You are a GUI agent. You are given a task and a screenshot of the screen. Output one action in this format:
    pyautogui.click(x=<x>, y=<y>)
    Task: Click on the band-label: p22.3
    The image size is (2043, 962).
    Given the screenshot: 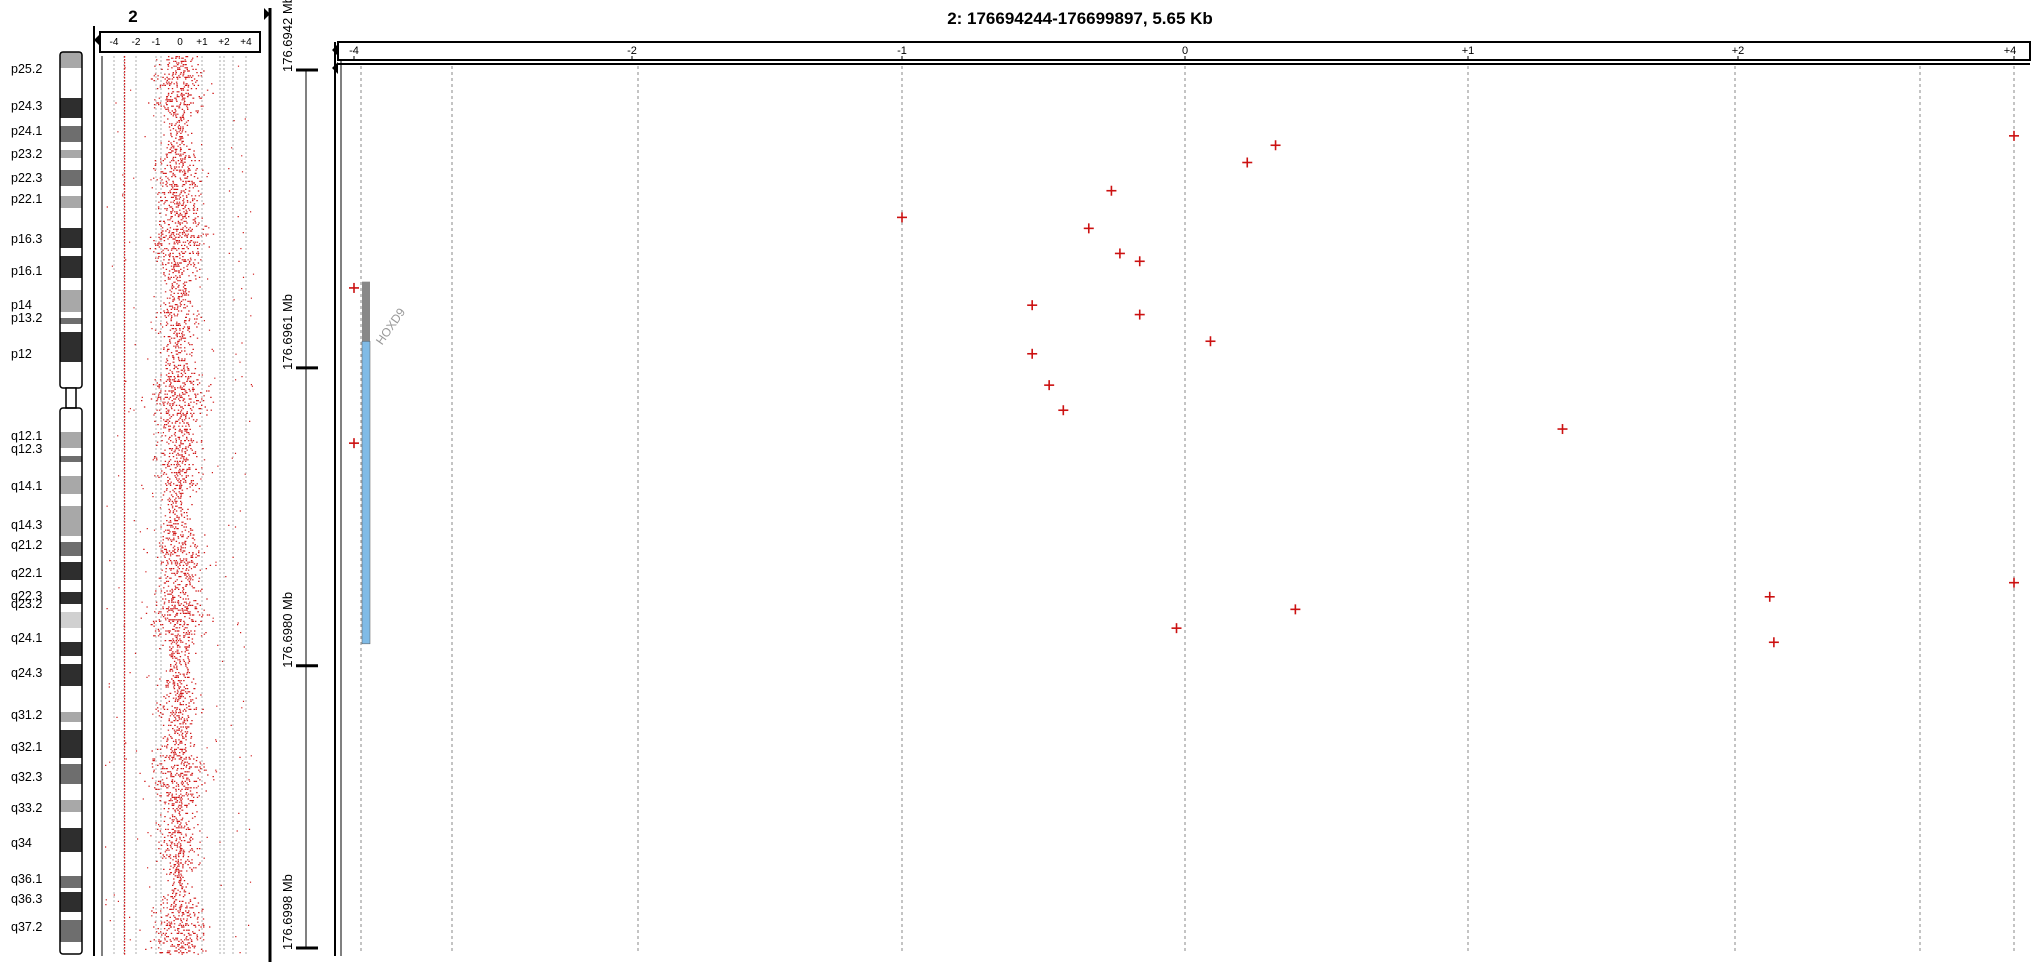 What is the action you would take?
    pyautogui.click(x=26, y=178)
    